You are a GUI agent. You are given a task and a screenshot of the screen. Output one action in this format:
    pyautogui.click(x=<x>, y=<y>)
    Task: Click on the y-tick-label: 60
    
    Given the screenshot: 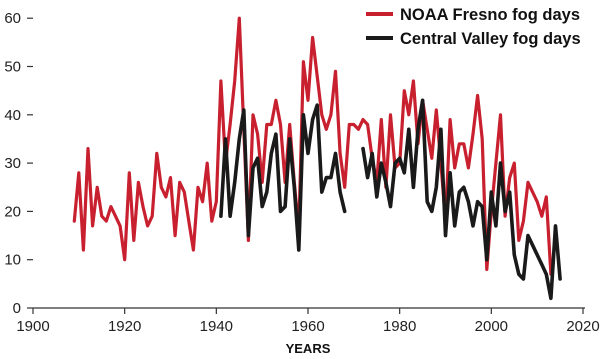 What is the action you would take?
    pyautogui.click(x=12, y=18)
    